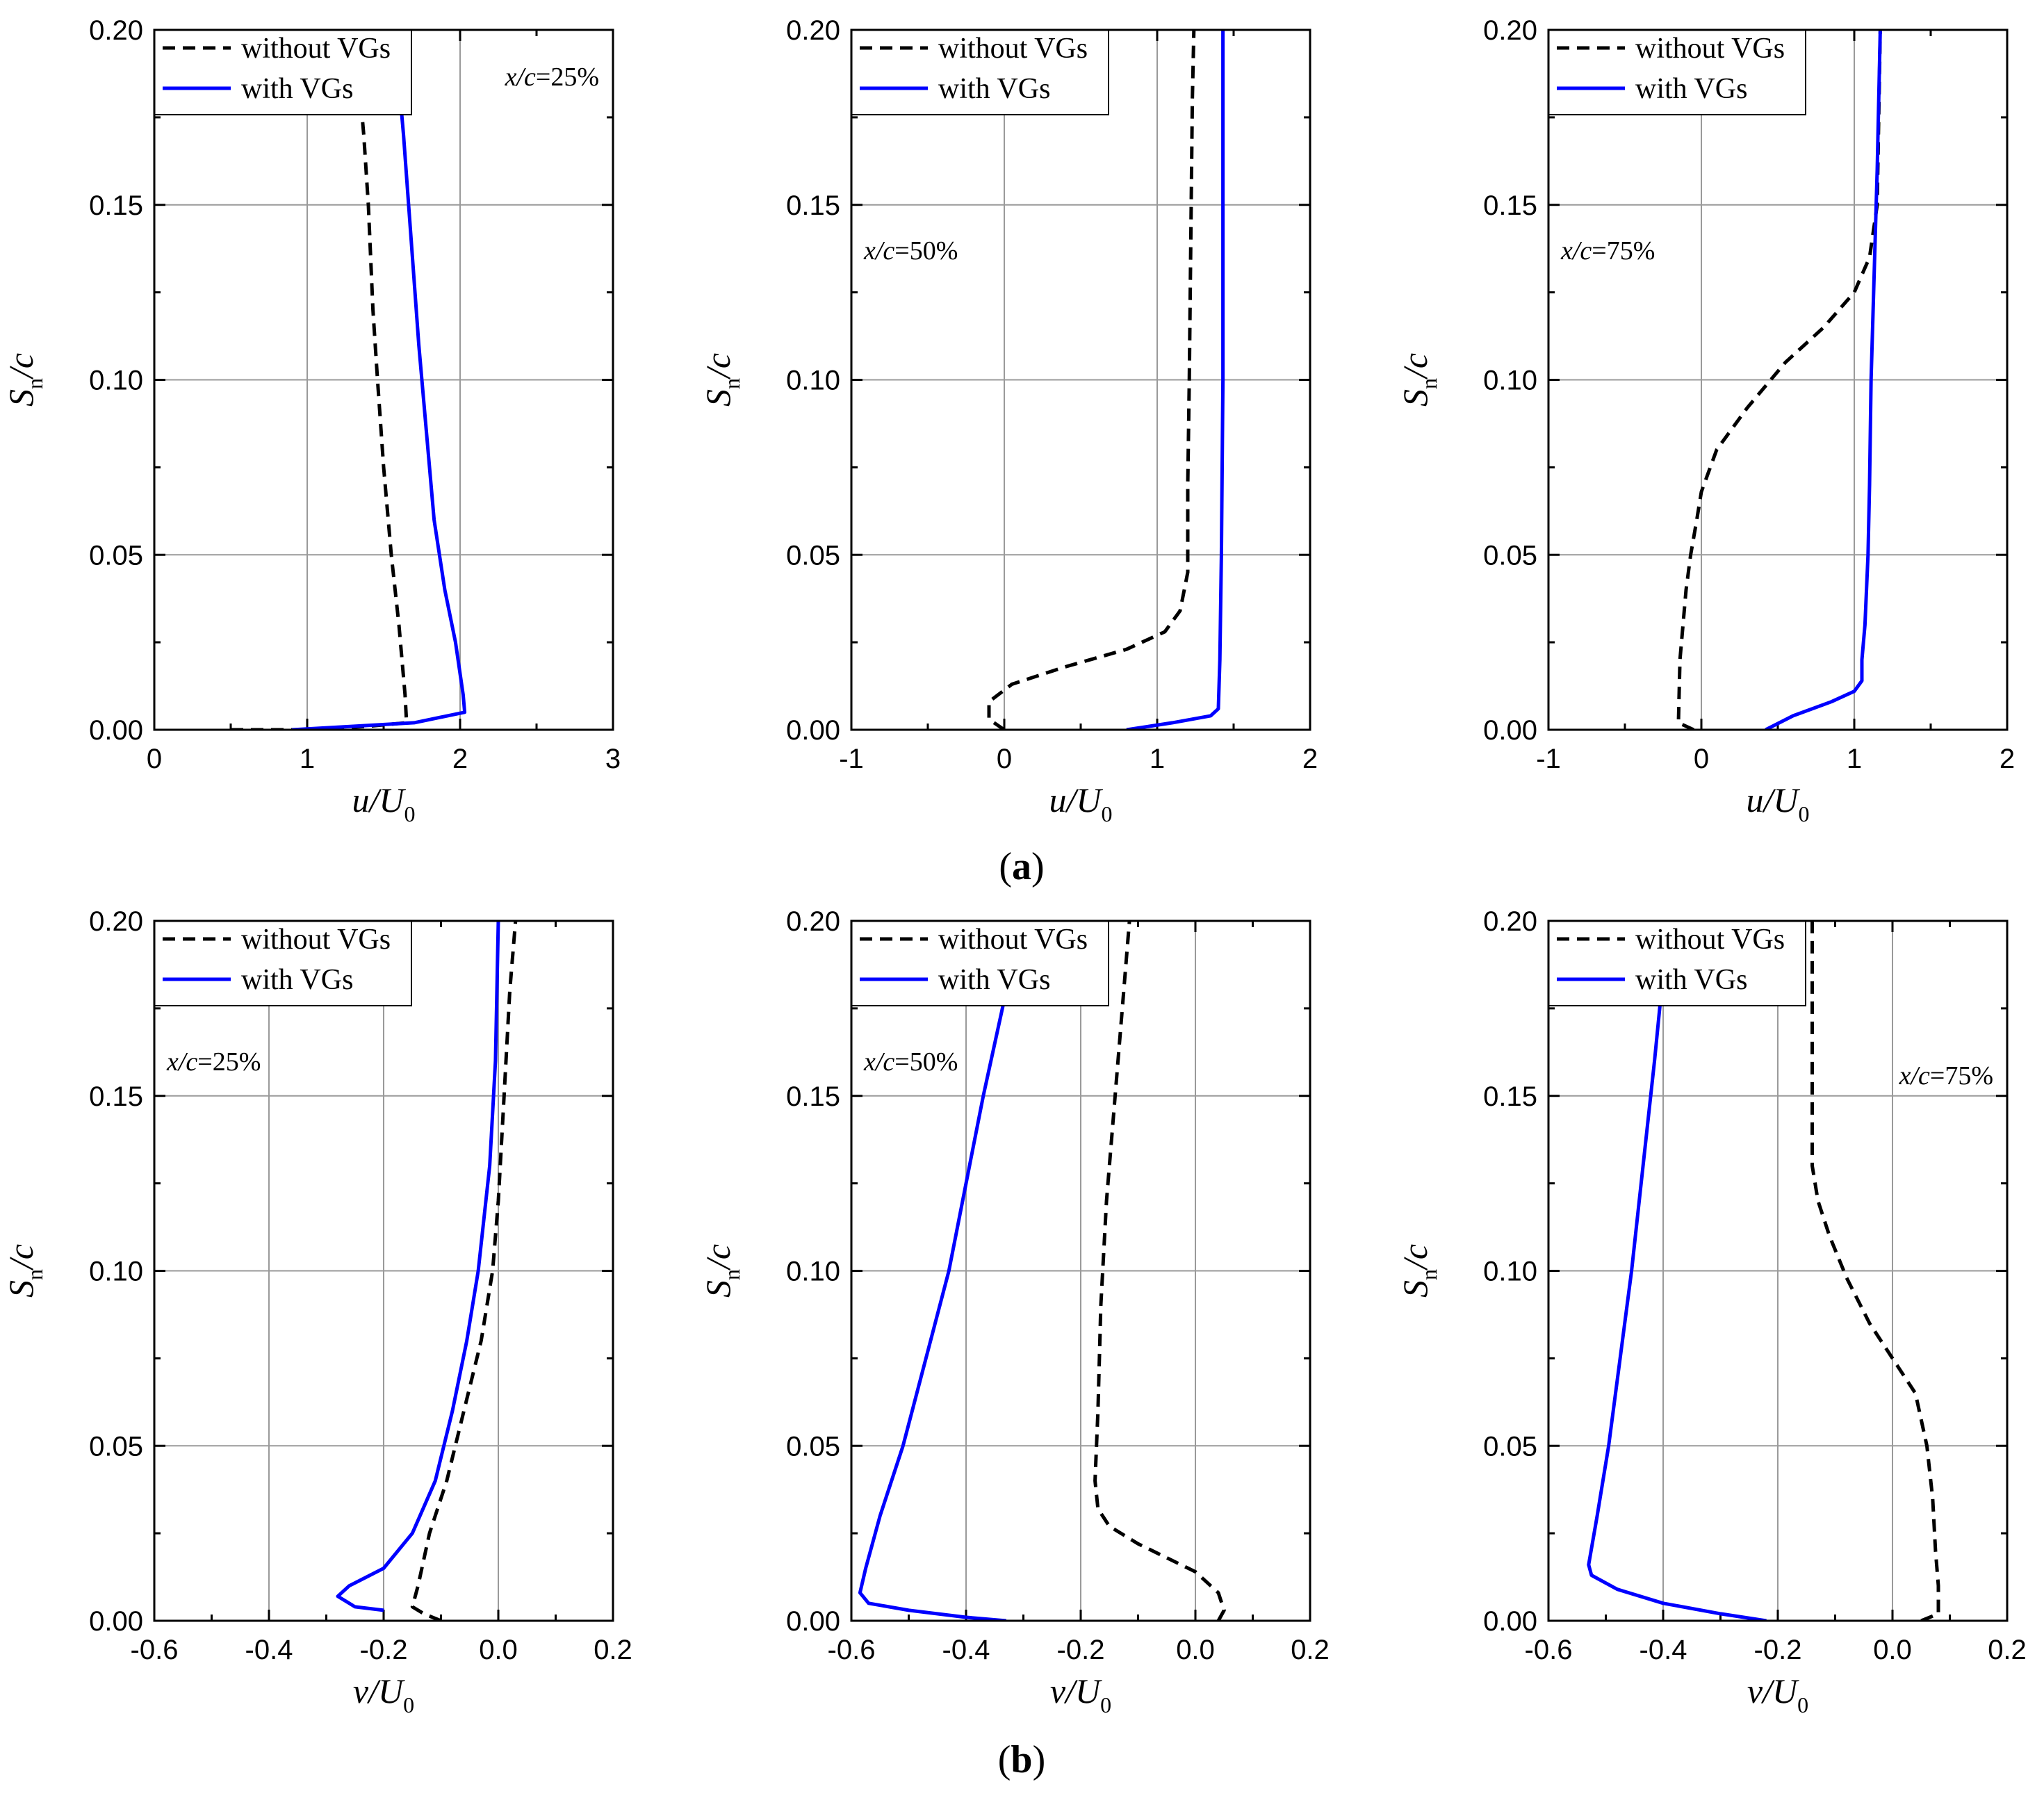 The image size is (2044, 1798). I want to click on row-label-a-close: ), so click(1038, 866).